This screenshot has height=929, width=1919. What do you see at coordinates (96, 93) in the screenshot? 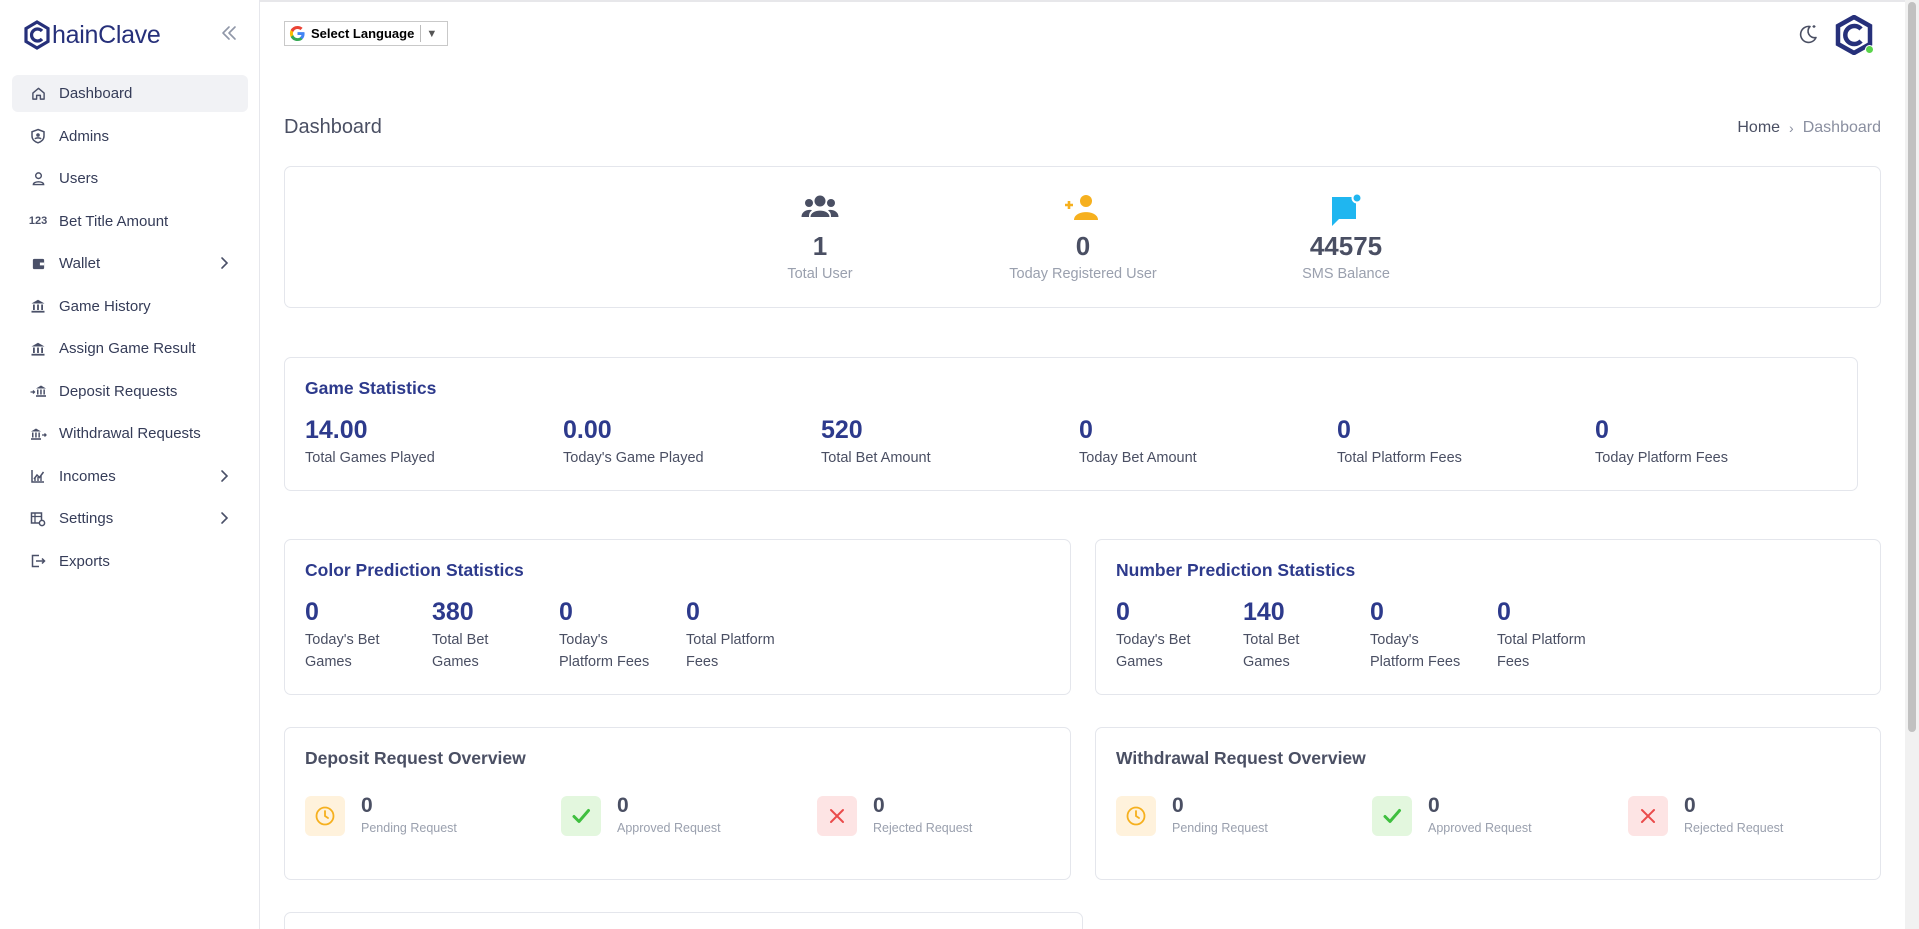
I see `sidebar-item-label: Dashboard` at bounding box center [96, 93].